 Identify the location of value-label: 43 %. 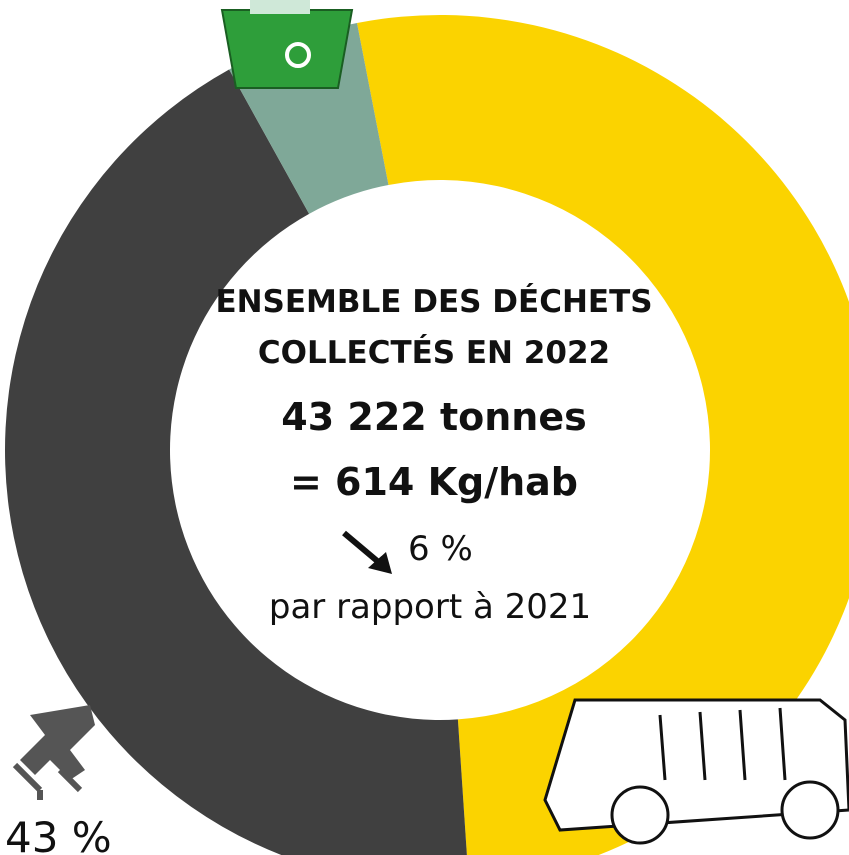
(58, 834).